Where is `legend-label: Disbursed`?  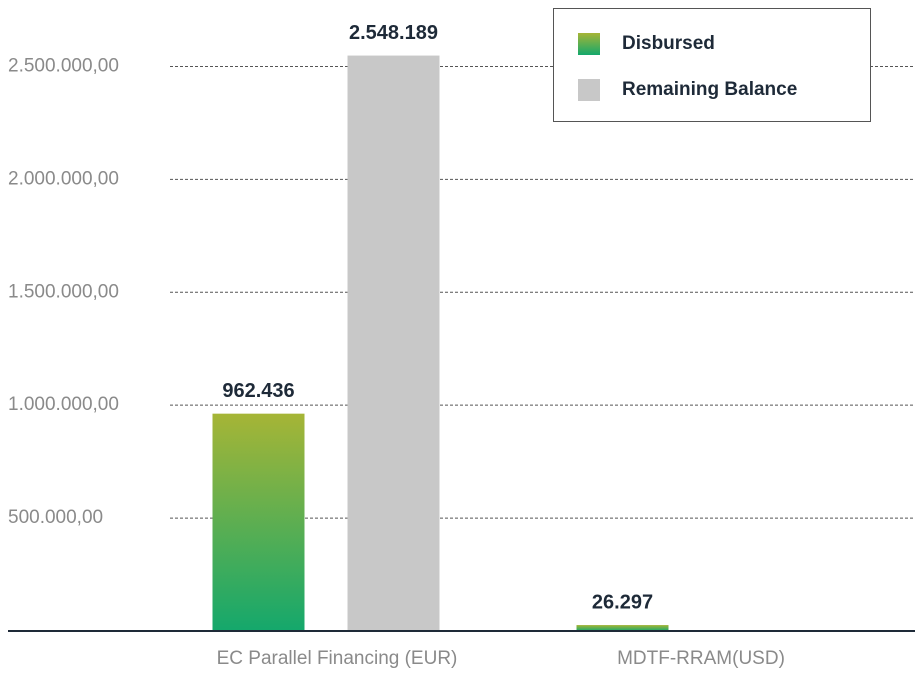 legend-label: Disbursed is located at coordinates (668, 43).